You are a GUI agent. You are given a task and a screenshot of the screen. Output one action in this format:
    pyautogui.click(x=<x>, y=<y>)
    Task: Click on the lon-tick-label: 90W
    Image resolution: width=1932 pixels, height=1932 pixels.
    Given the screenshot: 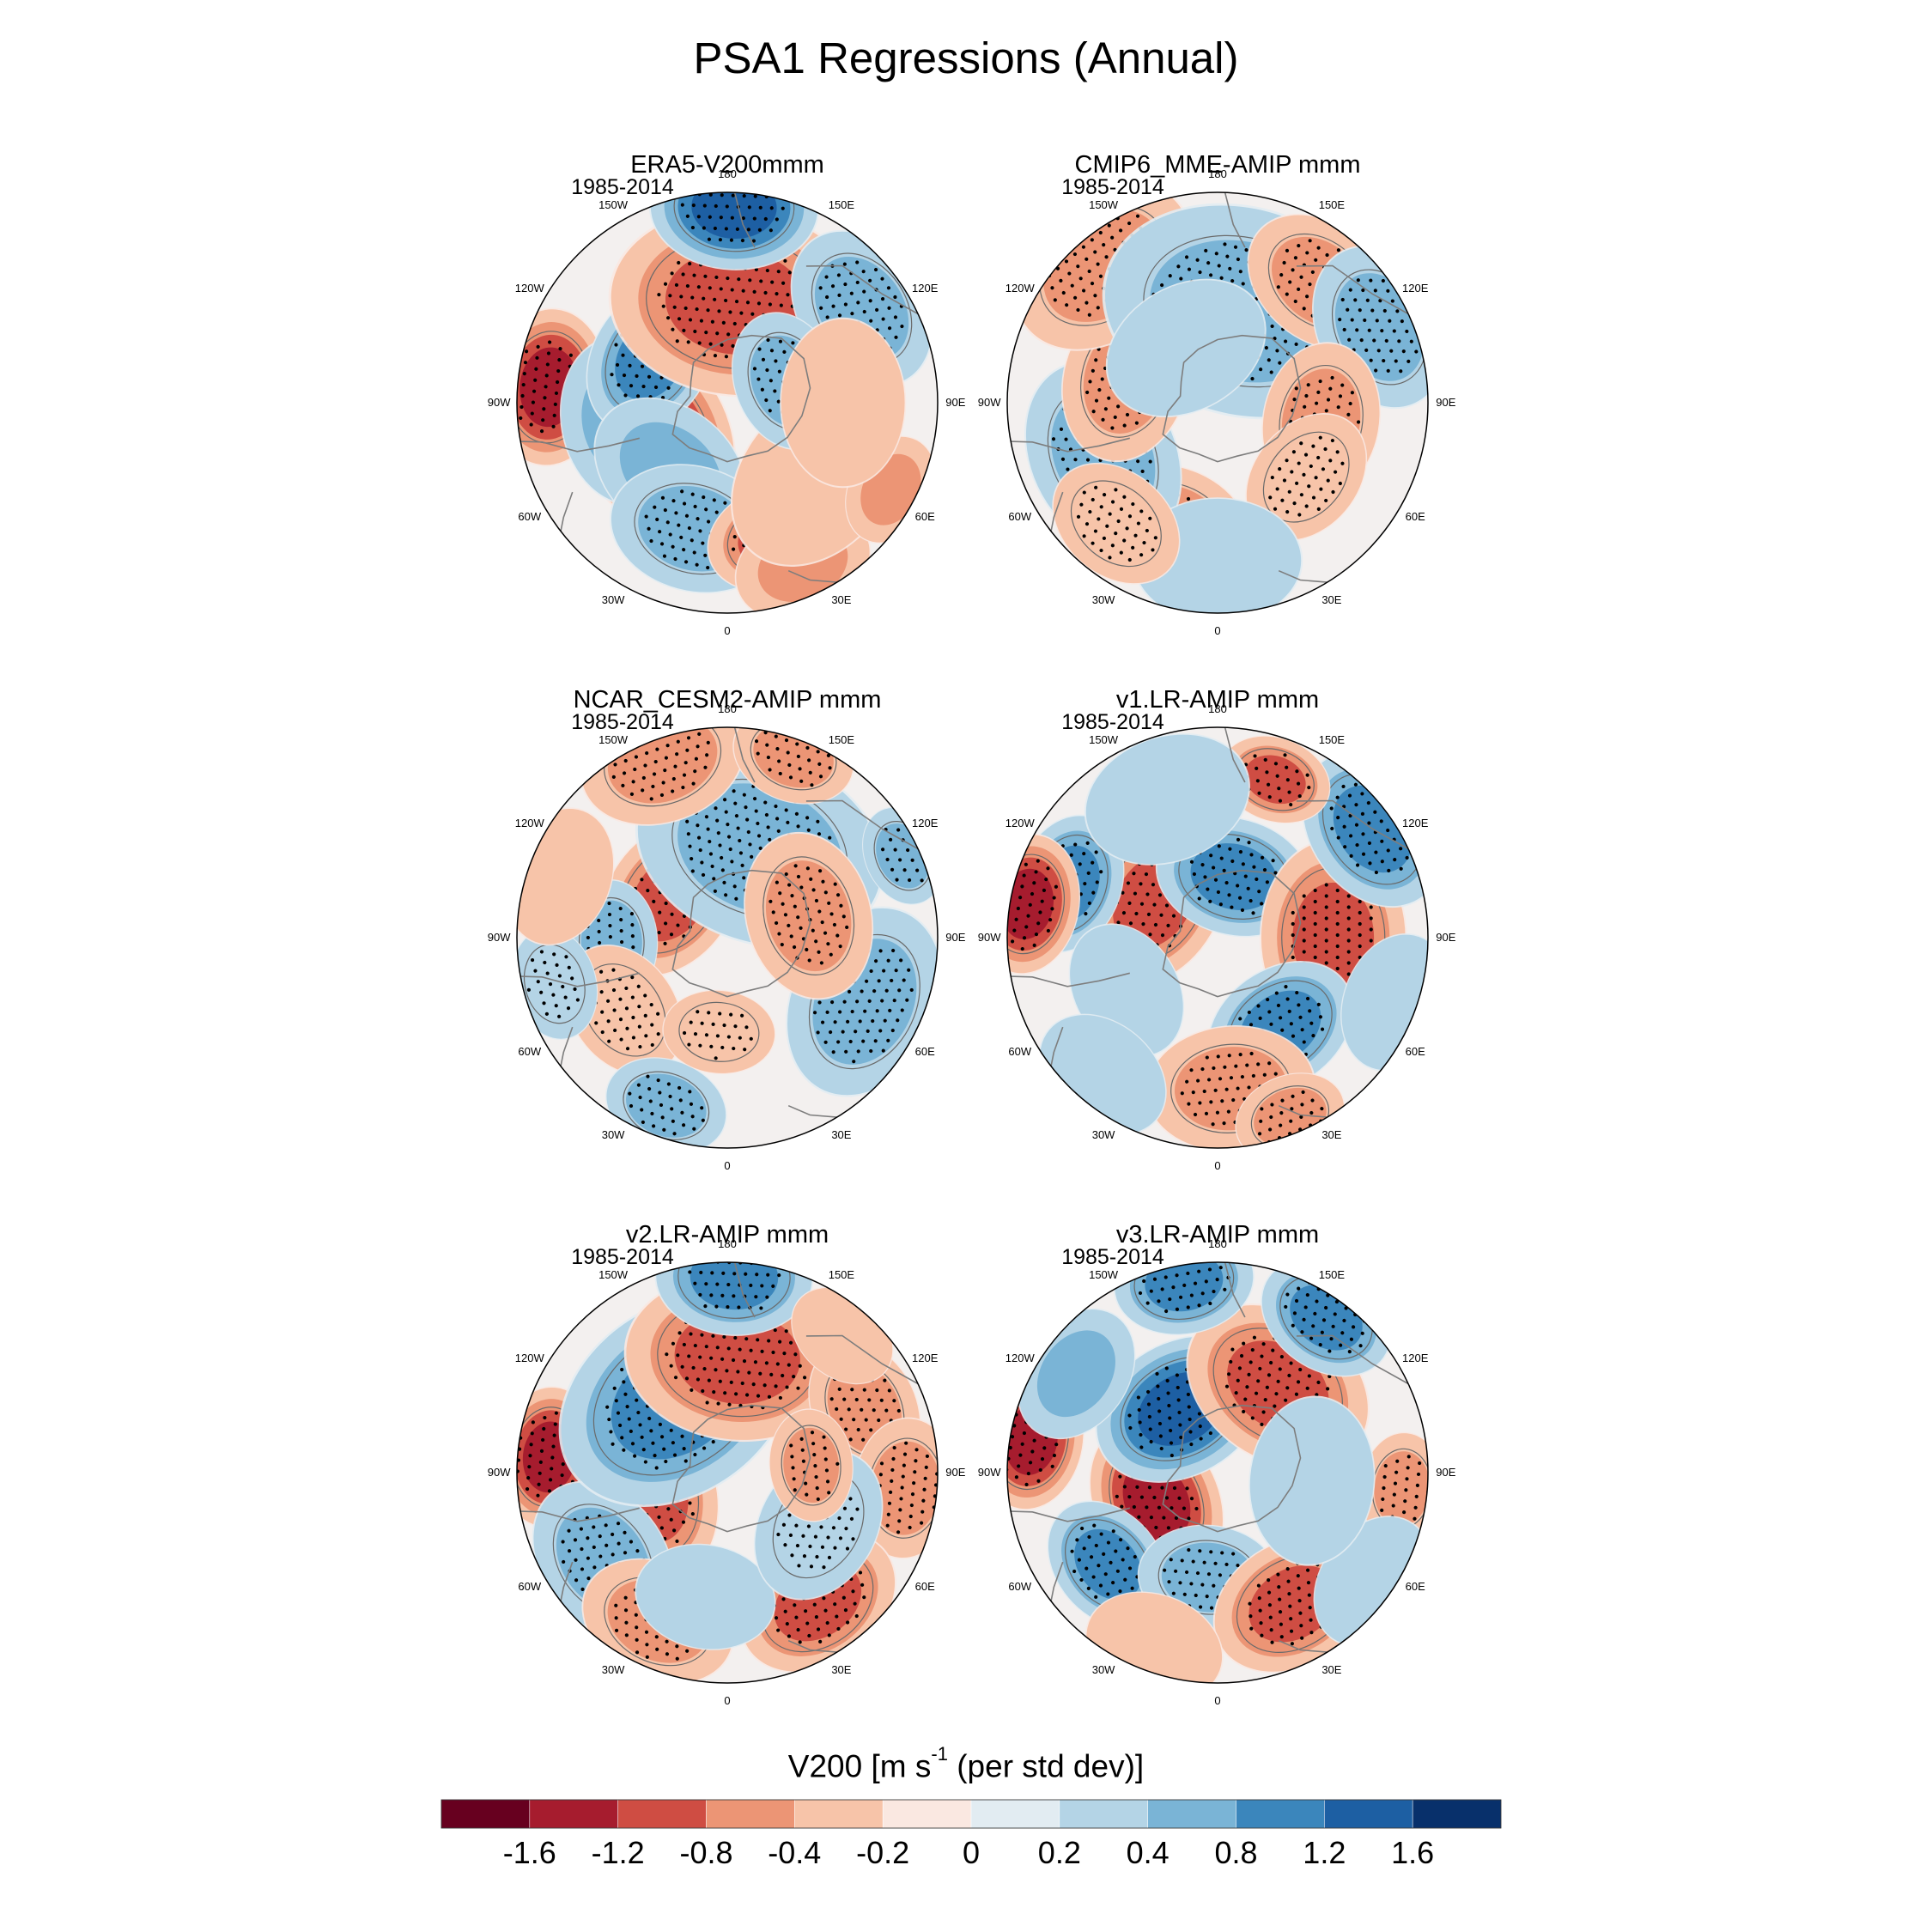 What is the action you would take?
    pyautogui.click(x=990, y=402)
    